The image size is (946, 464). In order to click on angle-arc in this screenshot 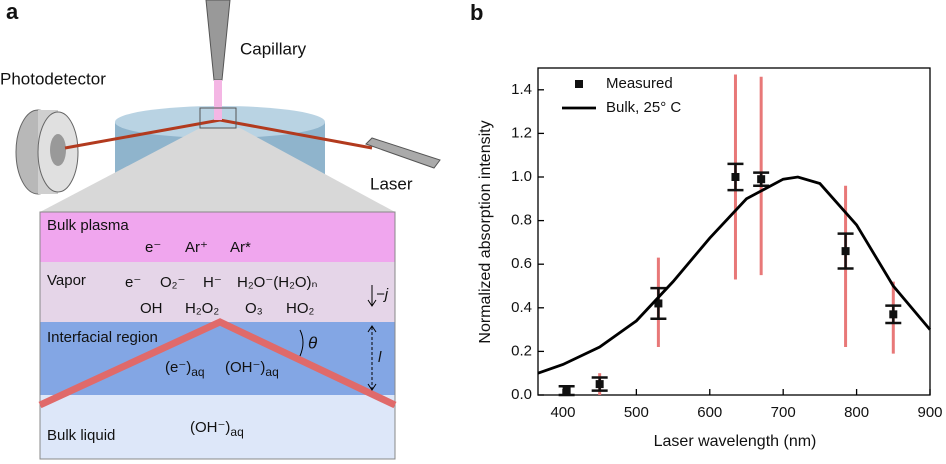, I will do `click(301, 343)`.